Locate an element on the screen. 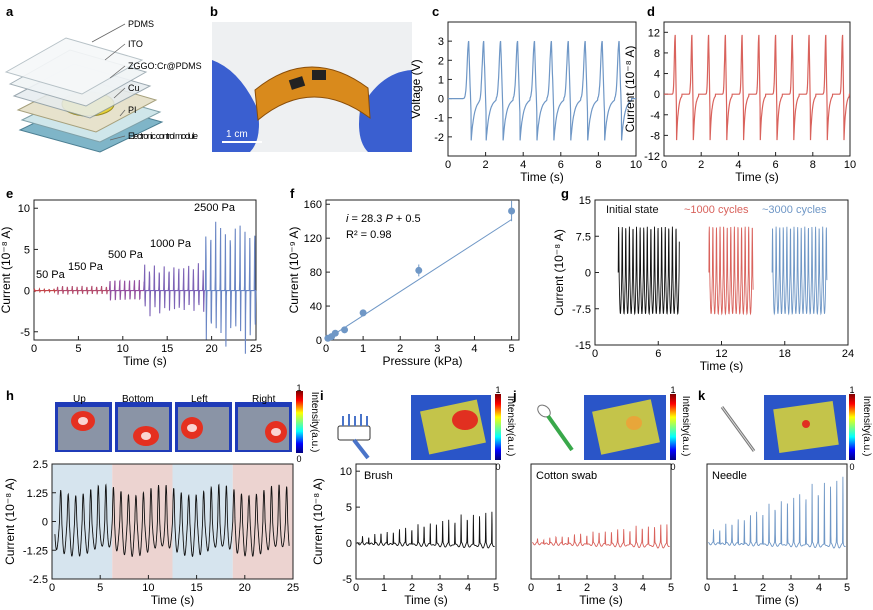  colorbar-h-min: 0 is located at coordinates (298, 459).